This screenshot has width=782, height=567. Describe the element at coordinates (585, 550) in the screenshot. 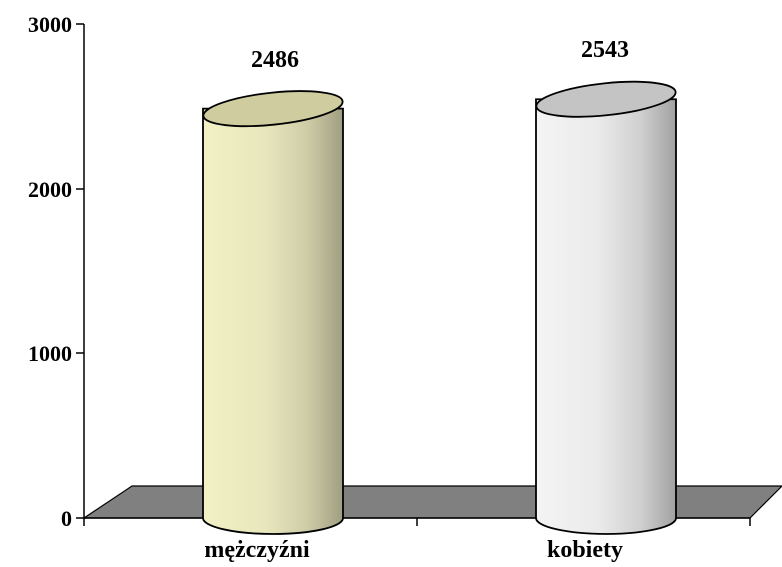

I see `category-label-kobiety: kobiety` at that location.